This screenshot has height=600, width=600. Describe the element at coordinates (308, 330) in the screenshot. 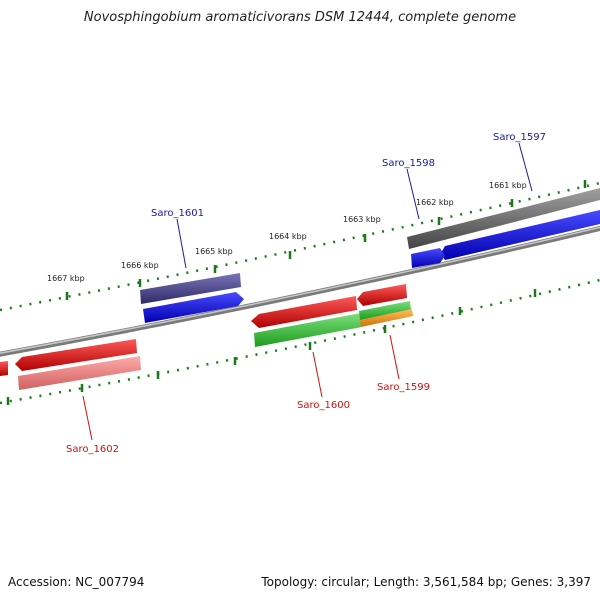

I see `gene-feature-green` at that location.